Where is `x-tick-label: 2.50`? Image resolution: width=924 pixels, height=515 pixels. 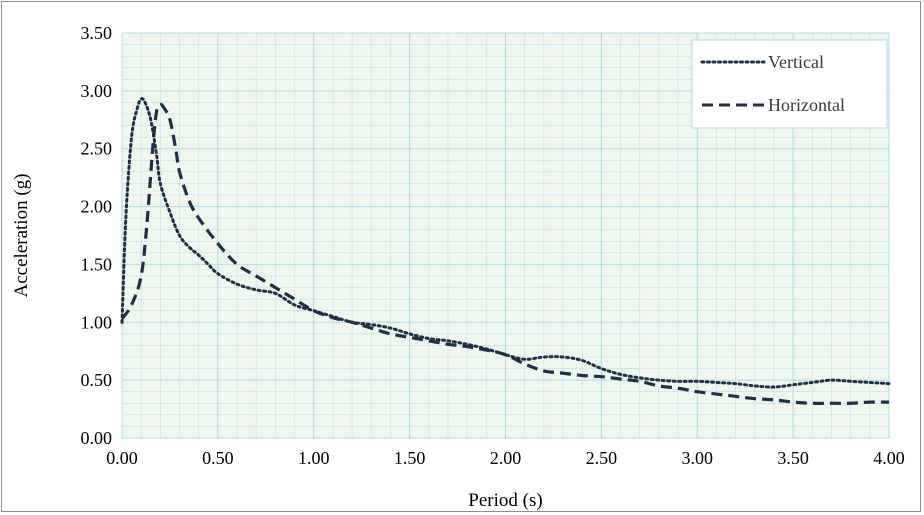
x-tick-label: 2.50 is located at coordinates (602, 458).